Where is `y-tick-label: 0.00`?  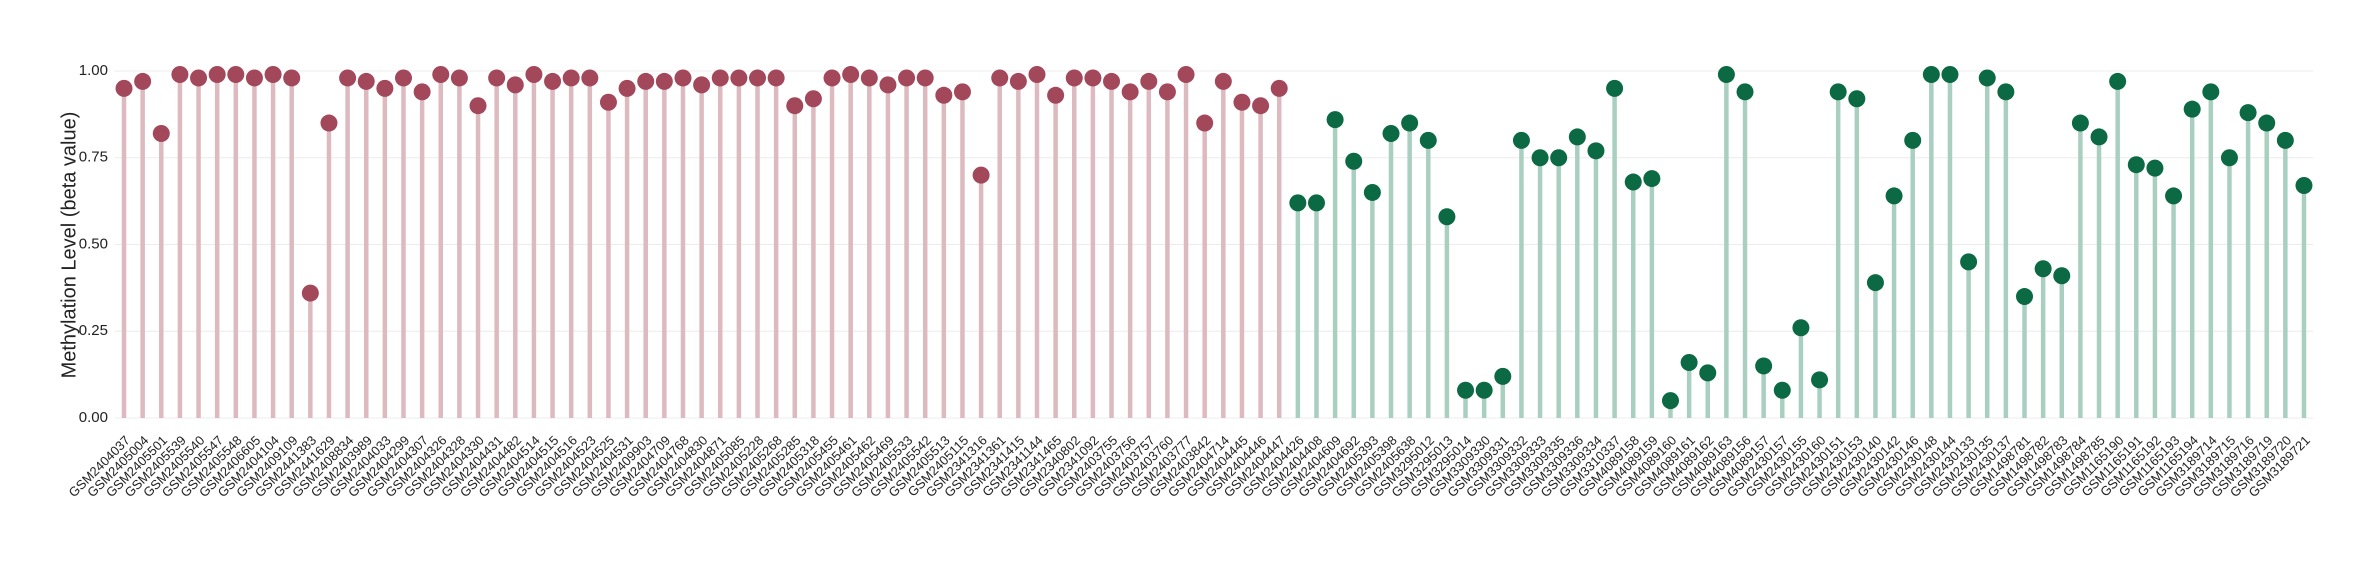 y-tick-label: 0.00 is located at coordinates (93, 417).